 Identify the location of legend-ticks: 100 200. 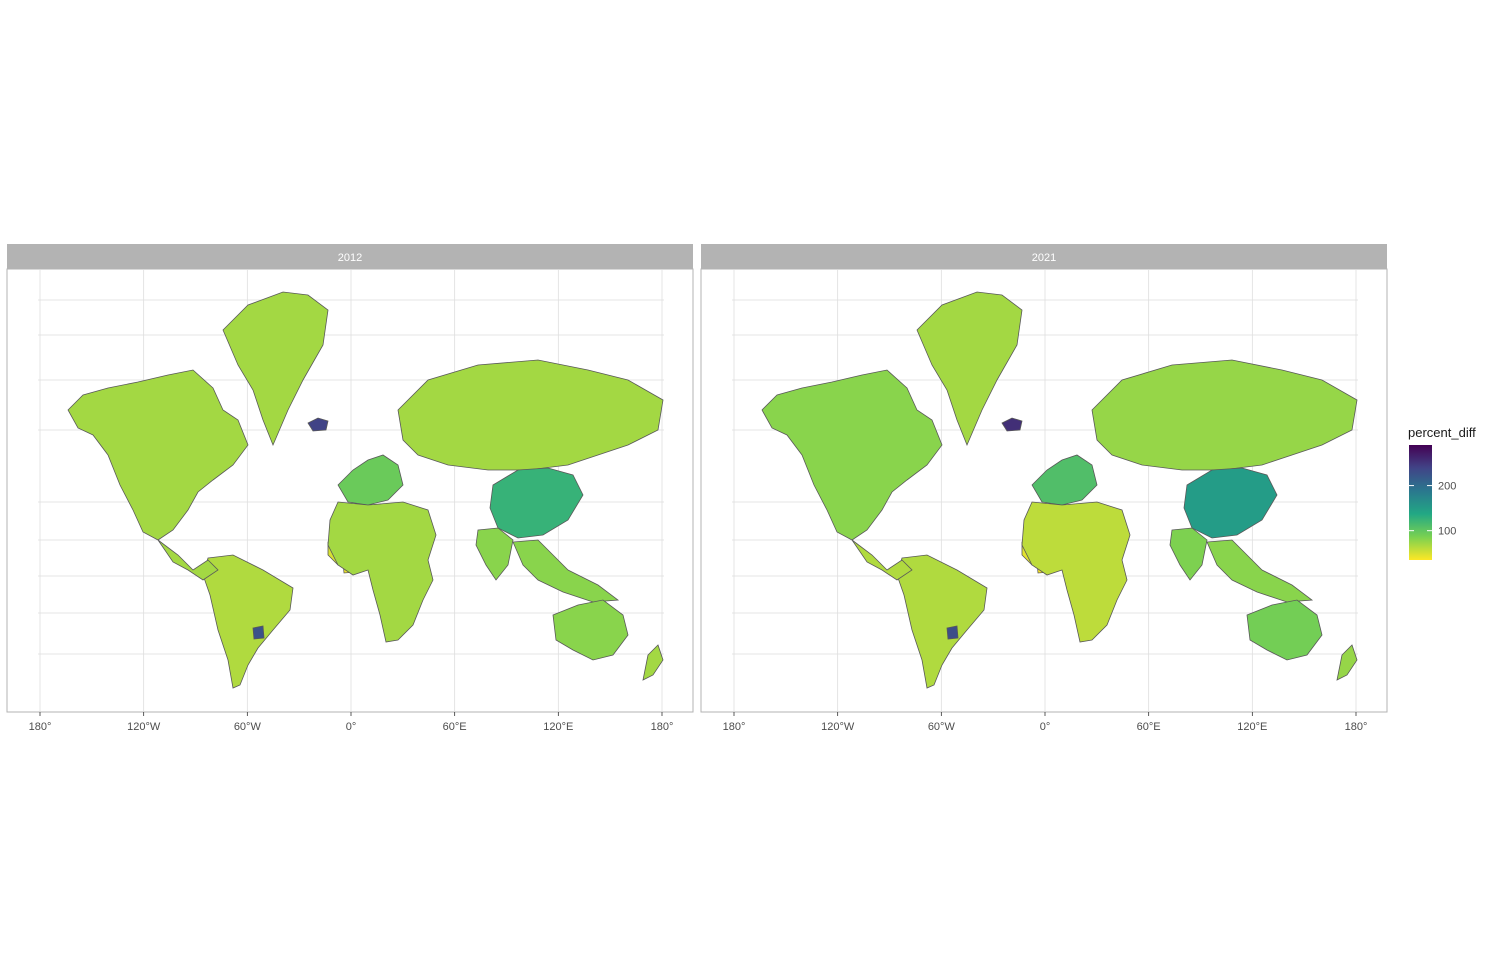
(1432, 509).